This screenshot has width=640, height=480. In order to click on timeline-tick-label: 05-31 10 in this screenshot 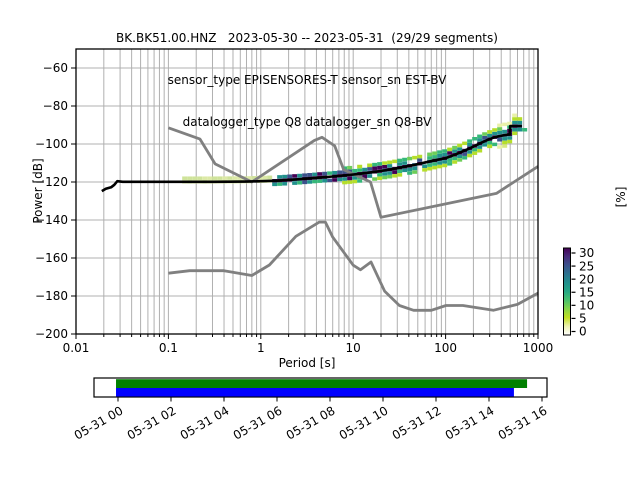, I will do `click(364, 422)`.